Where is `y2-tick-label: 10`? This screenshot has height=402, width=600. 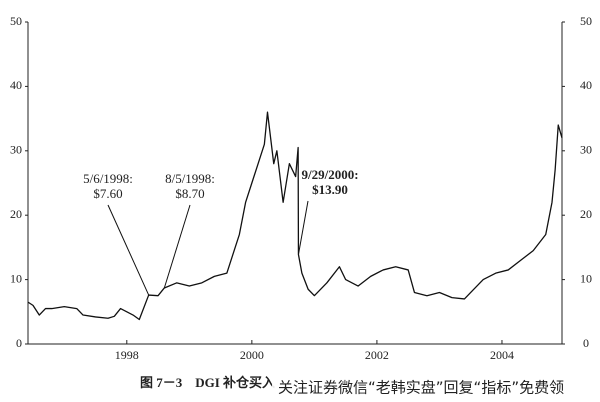 y2-tick-label: 10 is located at coordinates (586, 278).